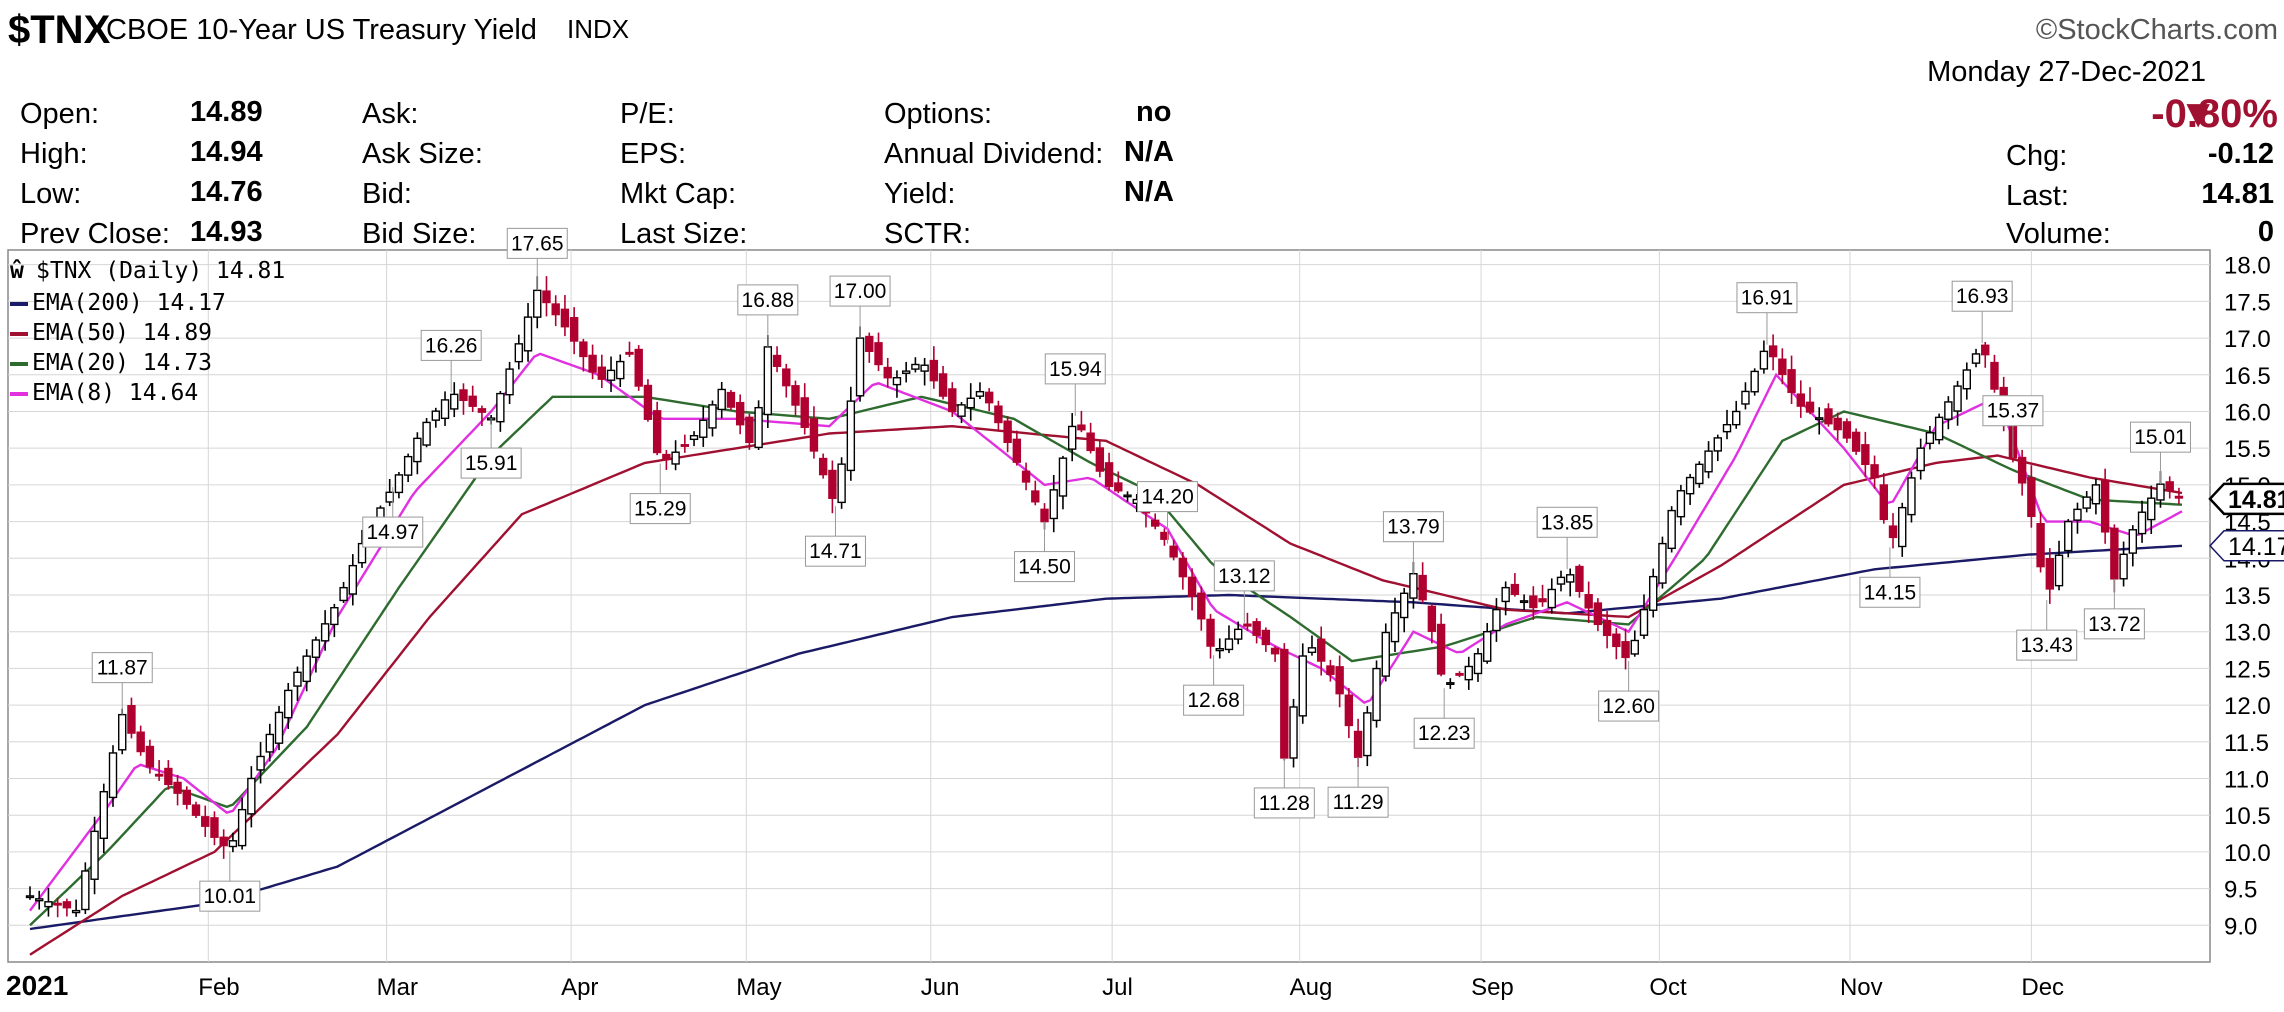 The width and height of the screenshot is (2284, 1012). I want to click on annotation-label: 15.29, so click(660, 509).